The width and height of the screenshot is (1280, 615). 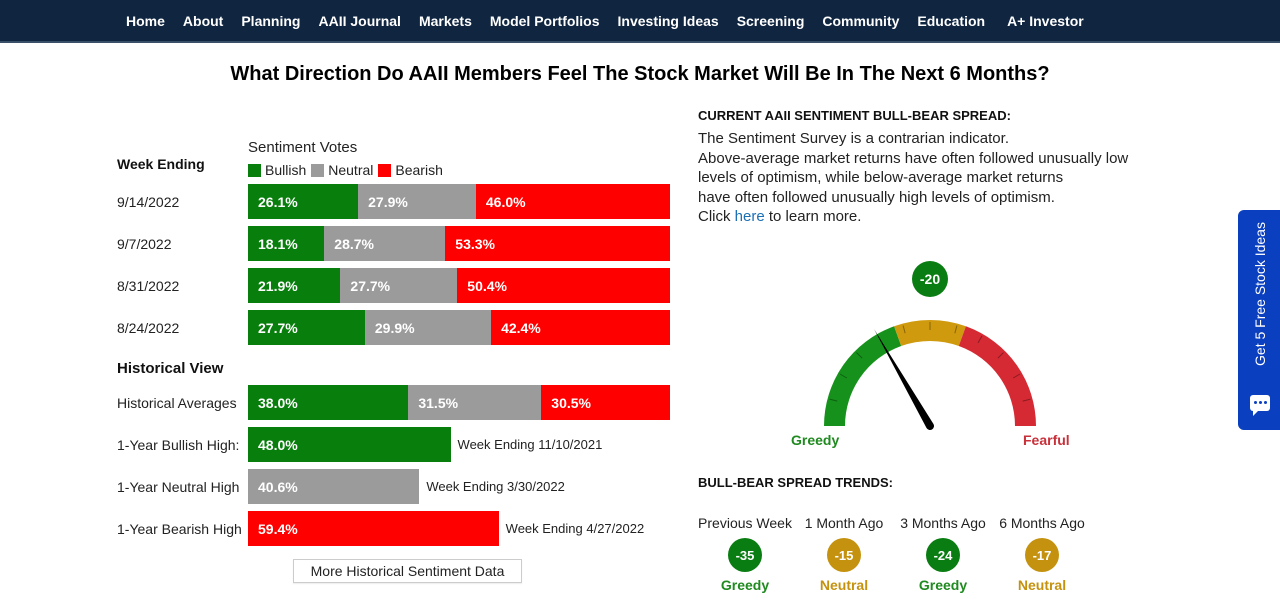 I want to click on bar-segment-bullish: 48.0%, so click(x=349, y=444).